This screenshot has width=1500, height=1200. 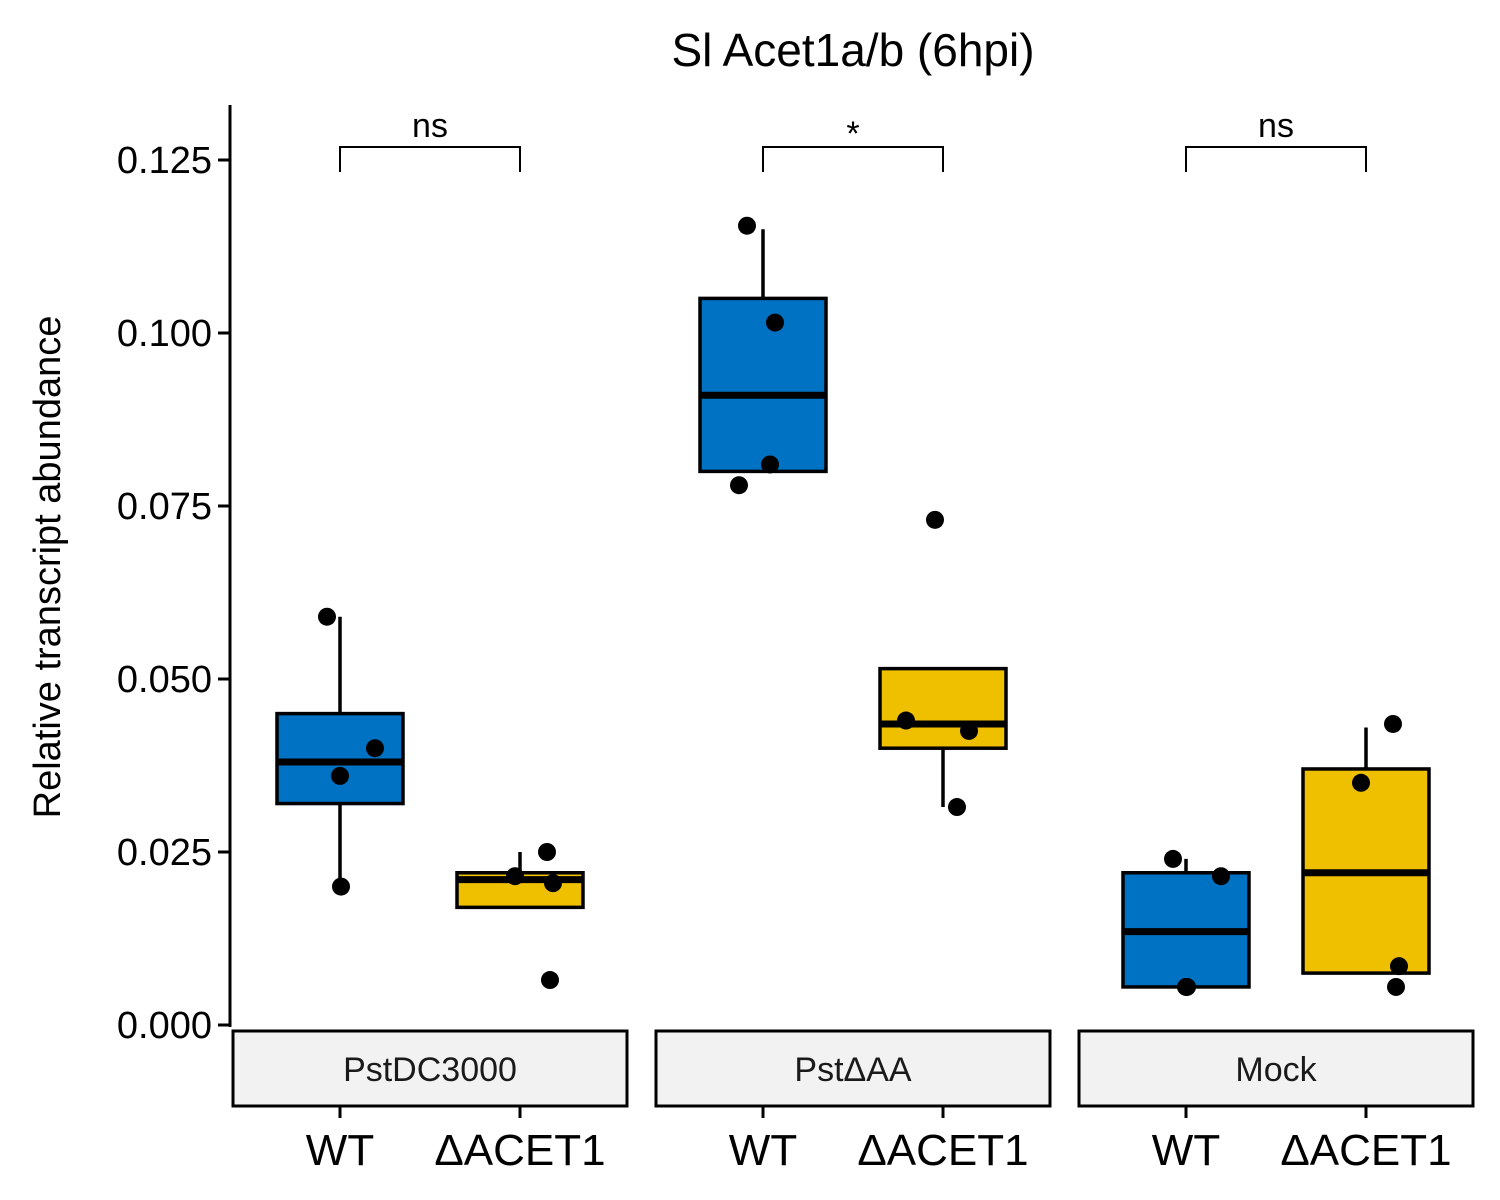 I want to click on facet-strip-label: PstΔAA, so click(x=853, y=1070).